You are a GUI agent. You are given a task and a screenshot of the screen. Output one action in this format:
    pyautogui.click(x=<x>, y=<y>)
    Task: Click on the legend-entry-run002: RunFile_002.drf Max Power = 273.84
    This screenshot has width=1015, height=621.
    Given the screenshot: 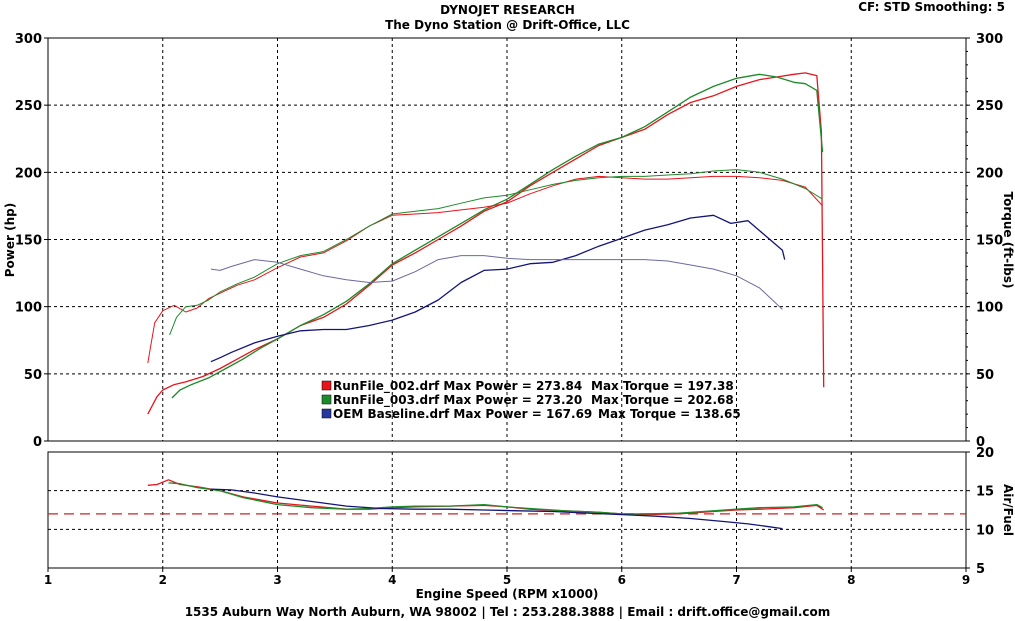 What is the action you would take?
    pyautogui.click(x=457, y=386)
    